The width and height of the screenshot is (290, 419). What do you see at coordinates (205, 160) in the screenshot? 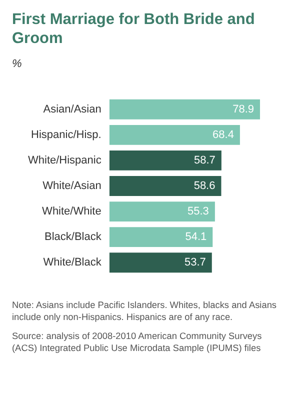
I see `data-label: 58.7` at bounding box center [205, 160].